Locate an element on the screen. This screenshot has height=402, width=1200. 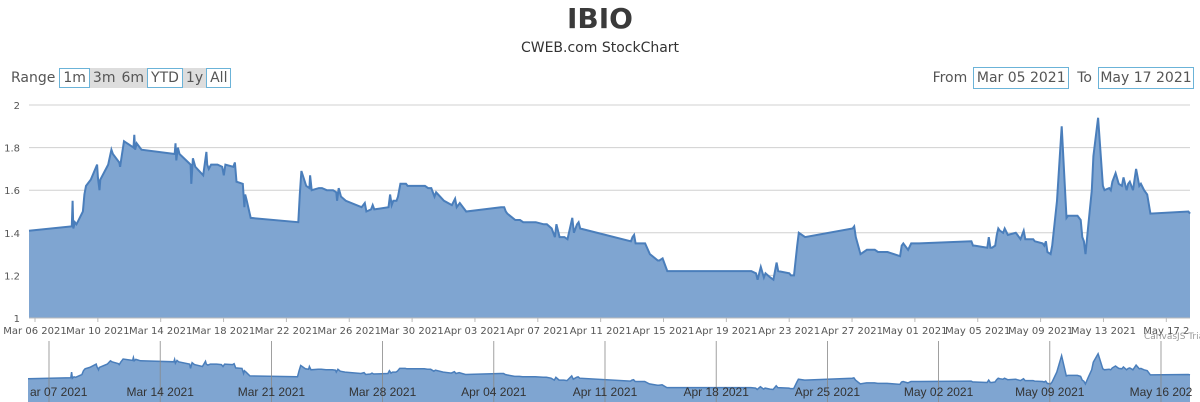
svg-text: 1.8 is located at coordinates (12, 149).